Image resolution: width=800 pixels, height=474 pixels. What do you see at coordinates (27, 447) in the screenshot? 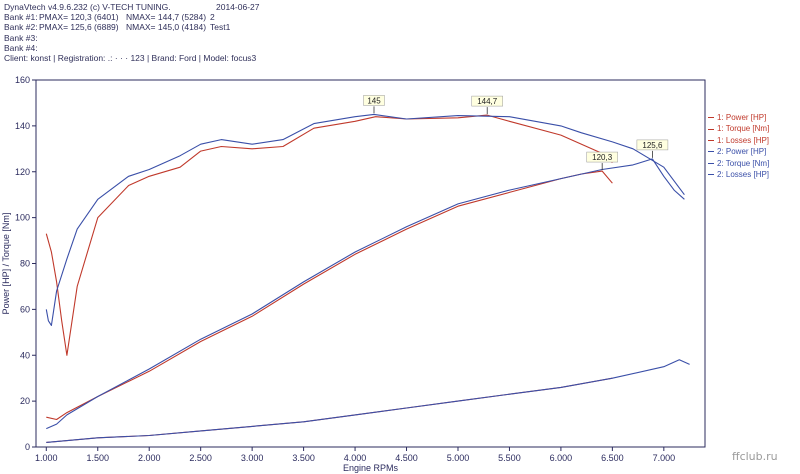
I see `y-tick-label: 0` at bounding box center [27, 447].